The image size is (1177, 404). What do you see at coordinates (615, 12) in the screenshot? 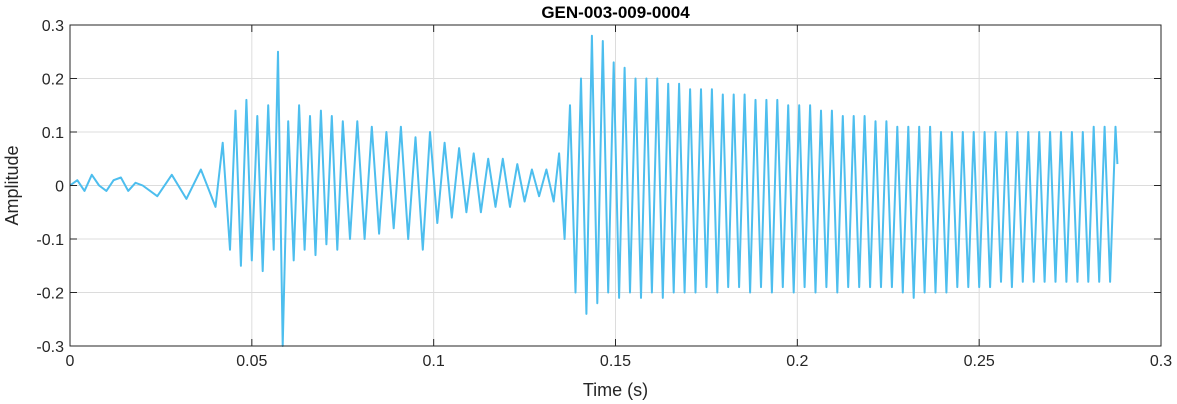
I see `chart-title: GEN-003-009-0004` at bounding box center [615, 12].